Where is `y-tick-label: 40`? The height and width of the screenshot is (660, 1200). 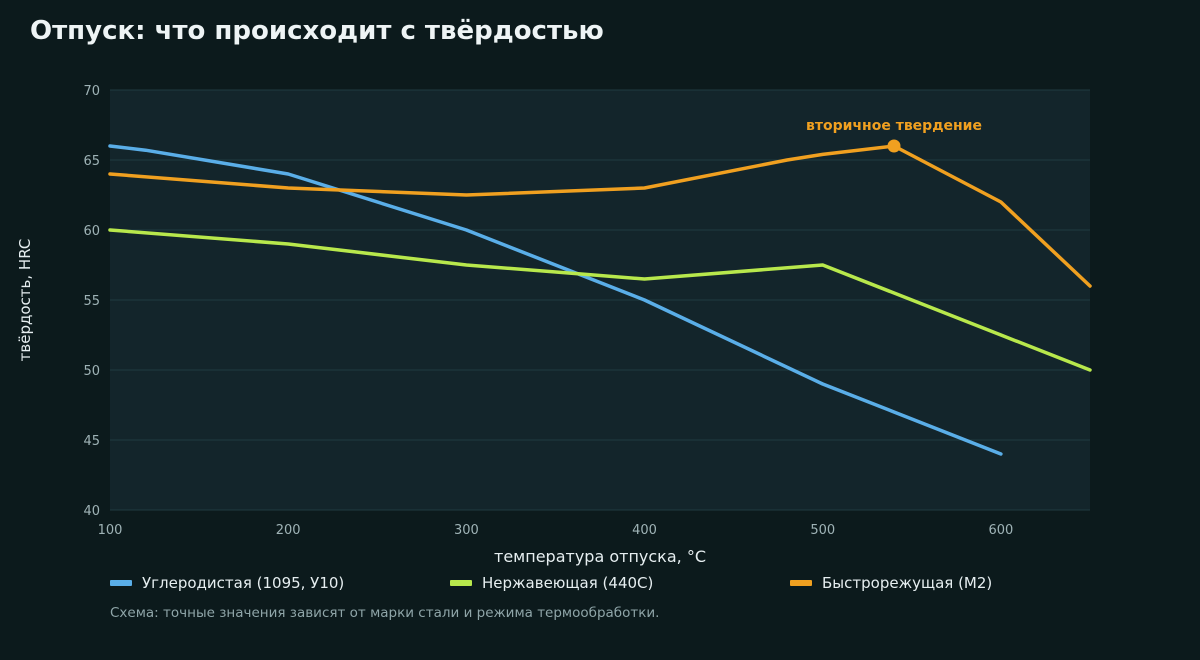
y-tick-label: 40 is located at coordinates (91, 511).